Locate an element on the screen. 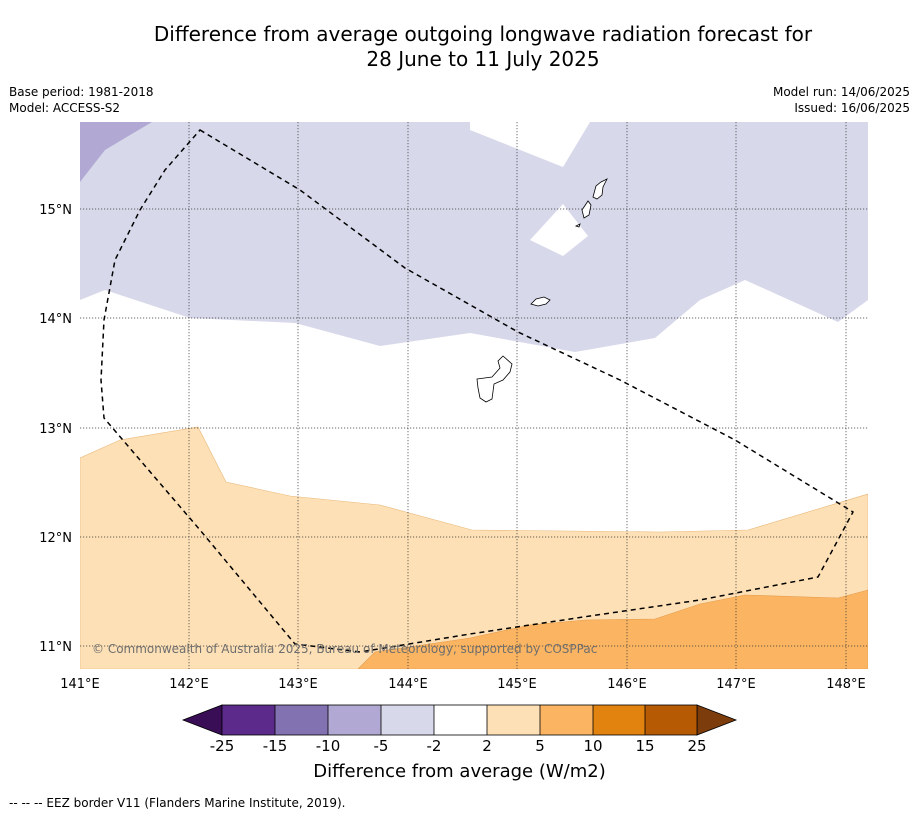 This screenshot has height=816, width=919. island-guam is located at coordinates (494, 379).